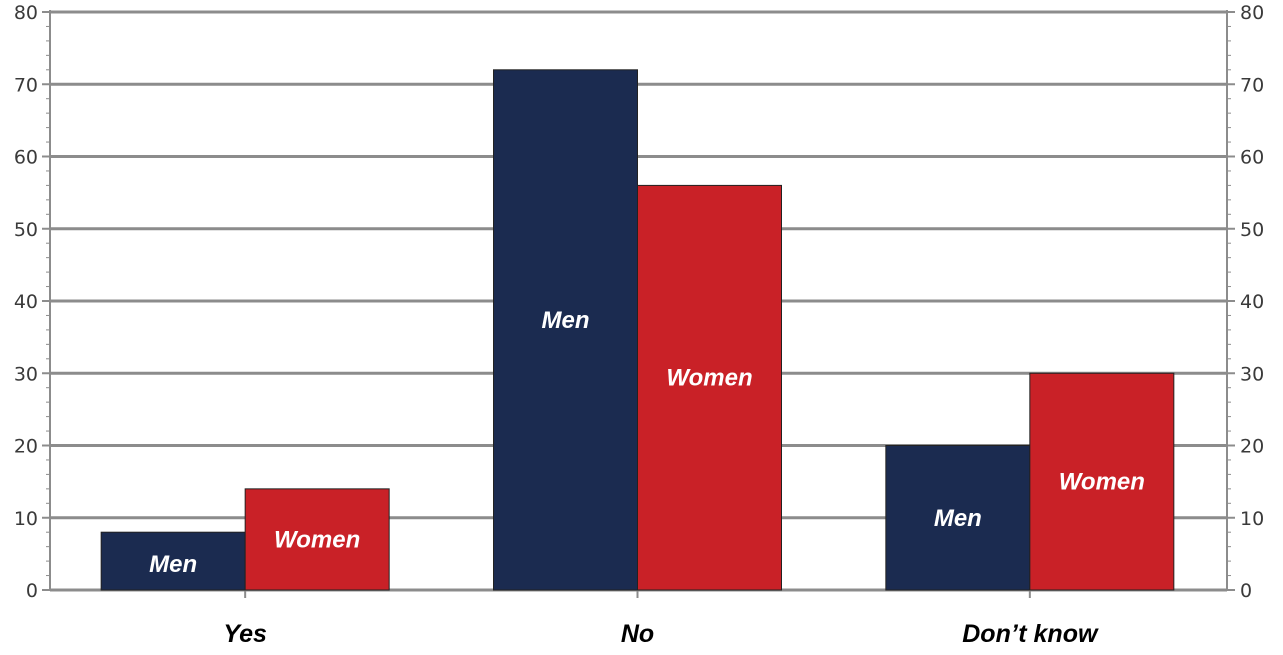 The height and width of the screenshot is (655, 1283). I want to click on y-tick-label-left: 0, so click(32, 591).